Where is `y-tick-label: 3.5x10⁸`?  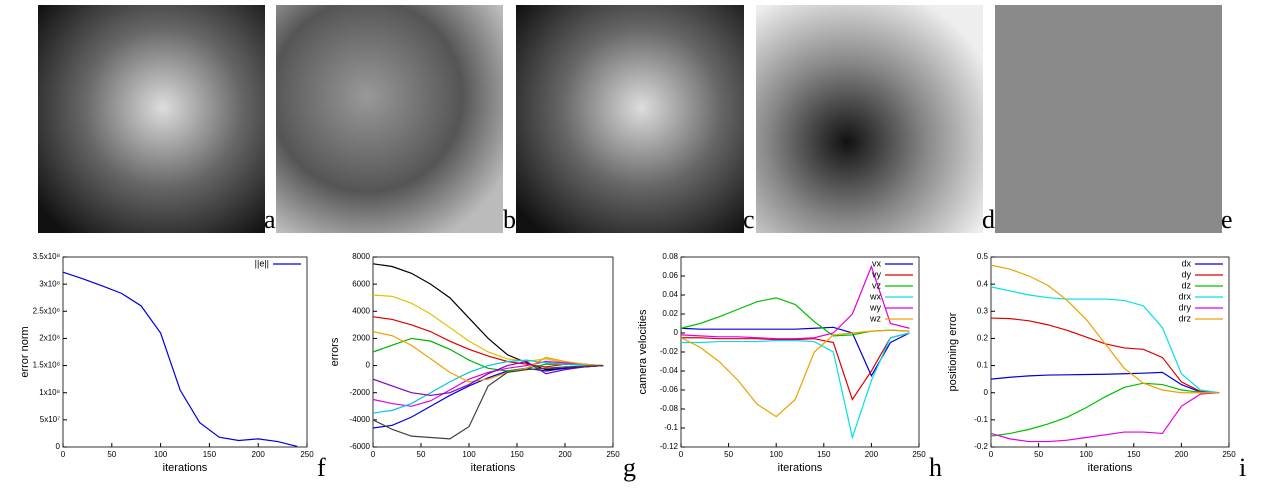
y-tick-label: 3.5x10⁸ is located at coordinates (46, 256).